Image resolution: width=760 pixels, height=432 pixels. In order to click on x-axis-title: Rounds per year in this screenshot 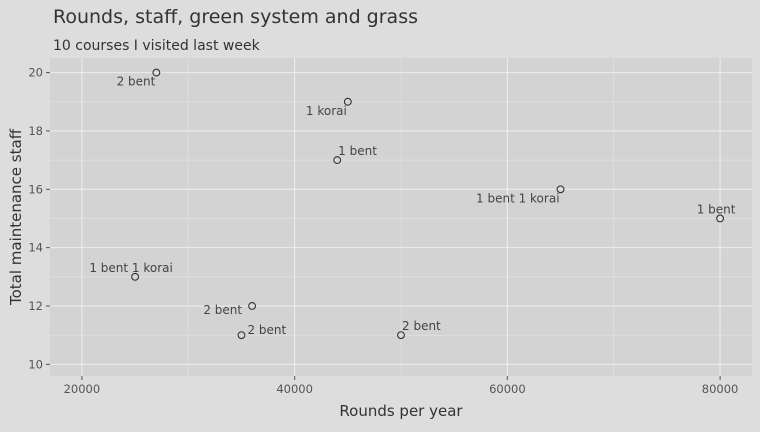, I will do `click(401, 411)`.